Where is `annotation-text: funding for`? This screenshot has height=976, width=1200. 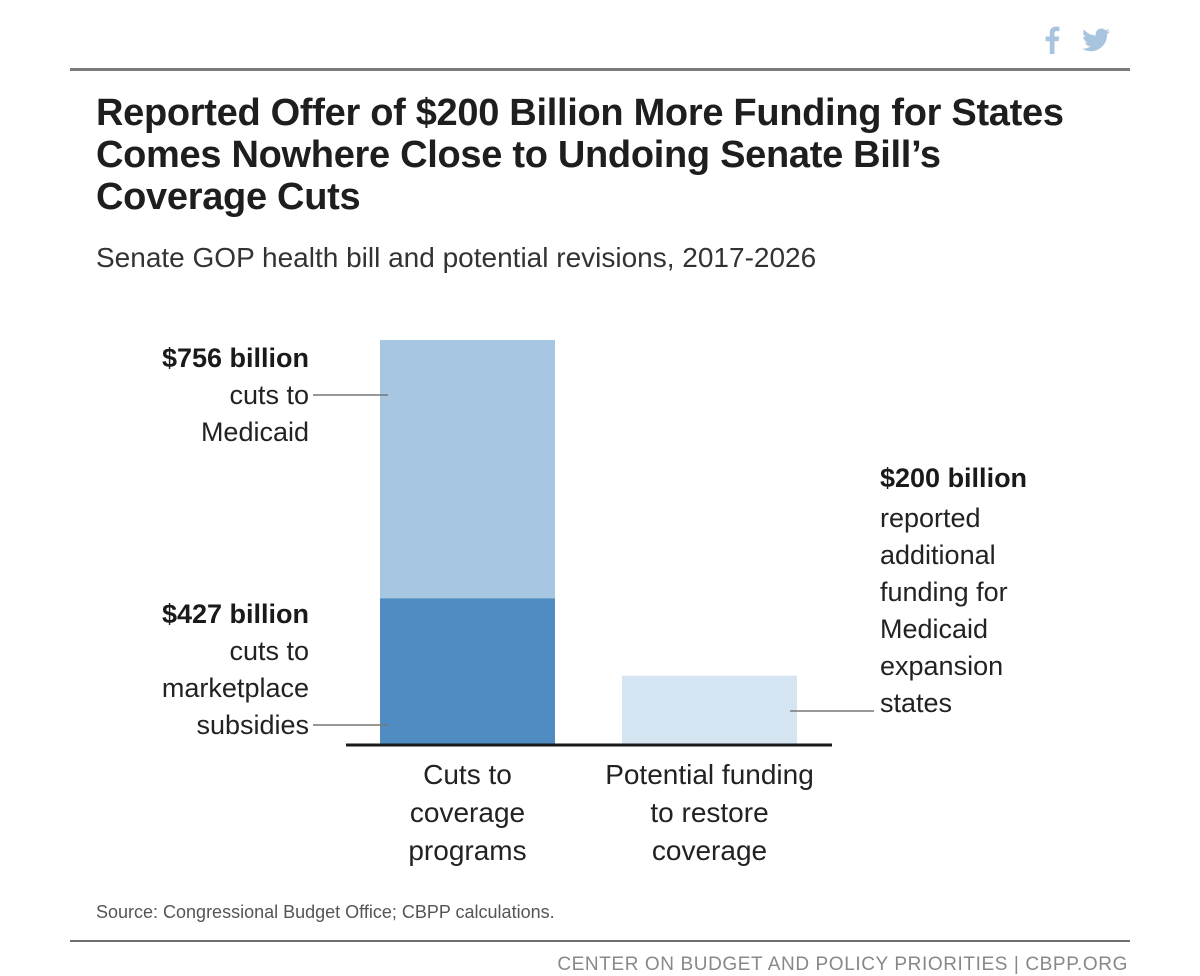
annotation-text: funding for is located at coordinates (944, 592).